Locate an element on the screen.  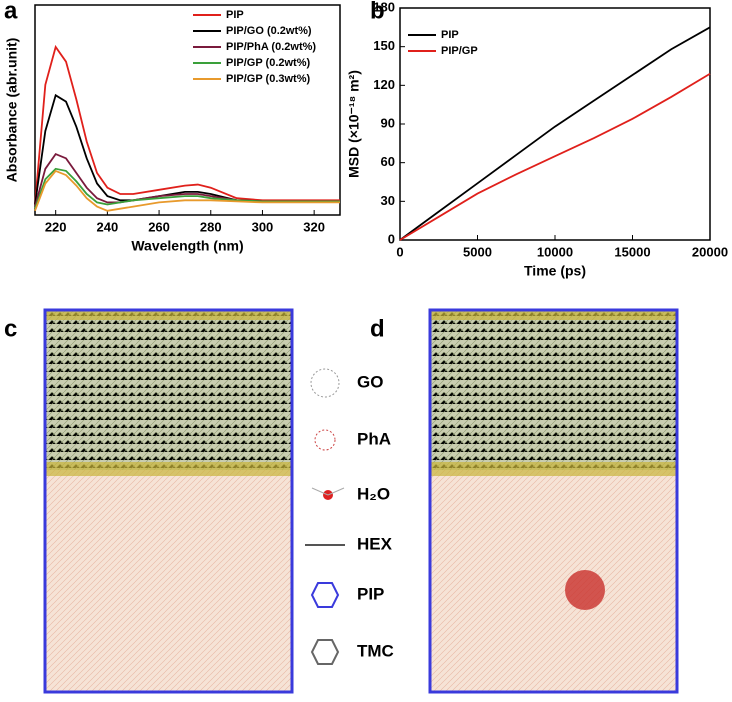
panel-label: b is located at coordinates (377, 12).